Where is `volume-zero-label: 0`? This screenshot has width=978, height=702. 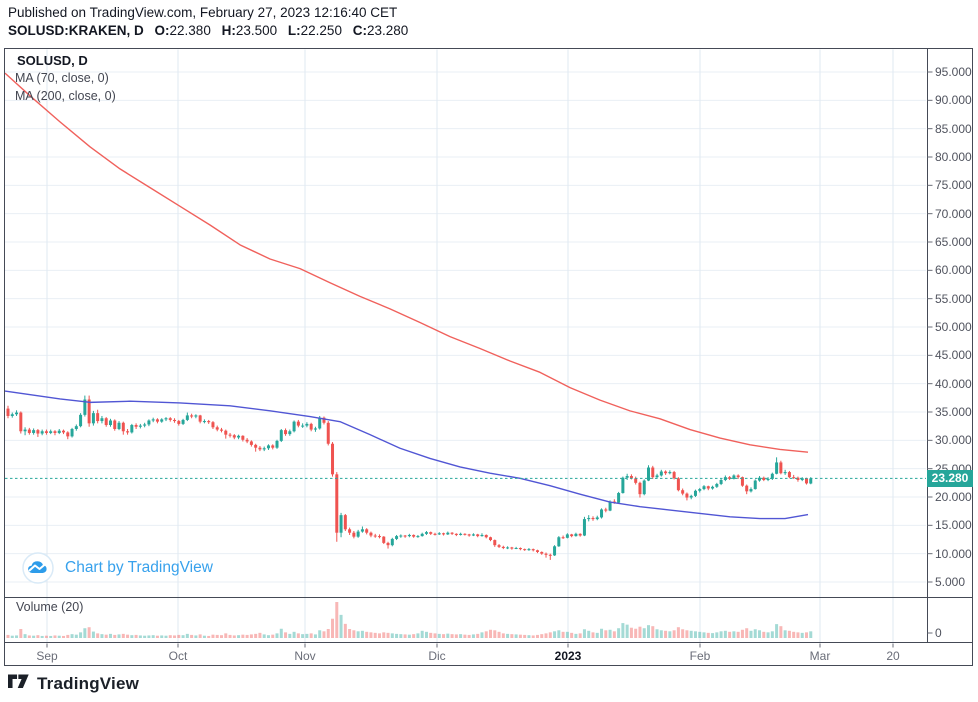 volume-zero-label: 0 is located at coordinates (938, 633).